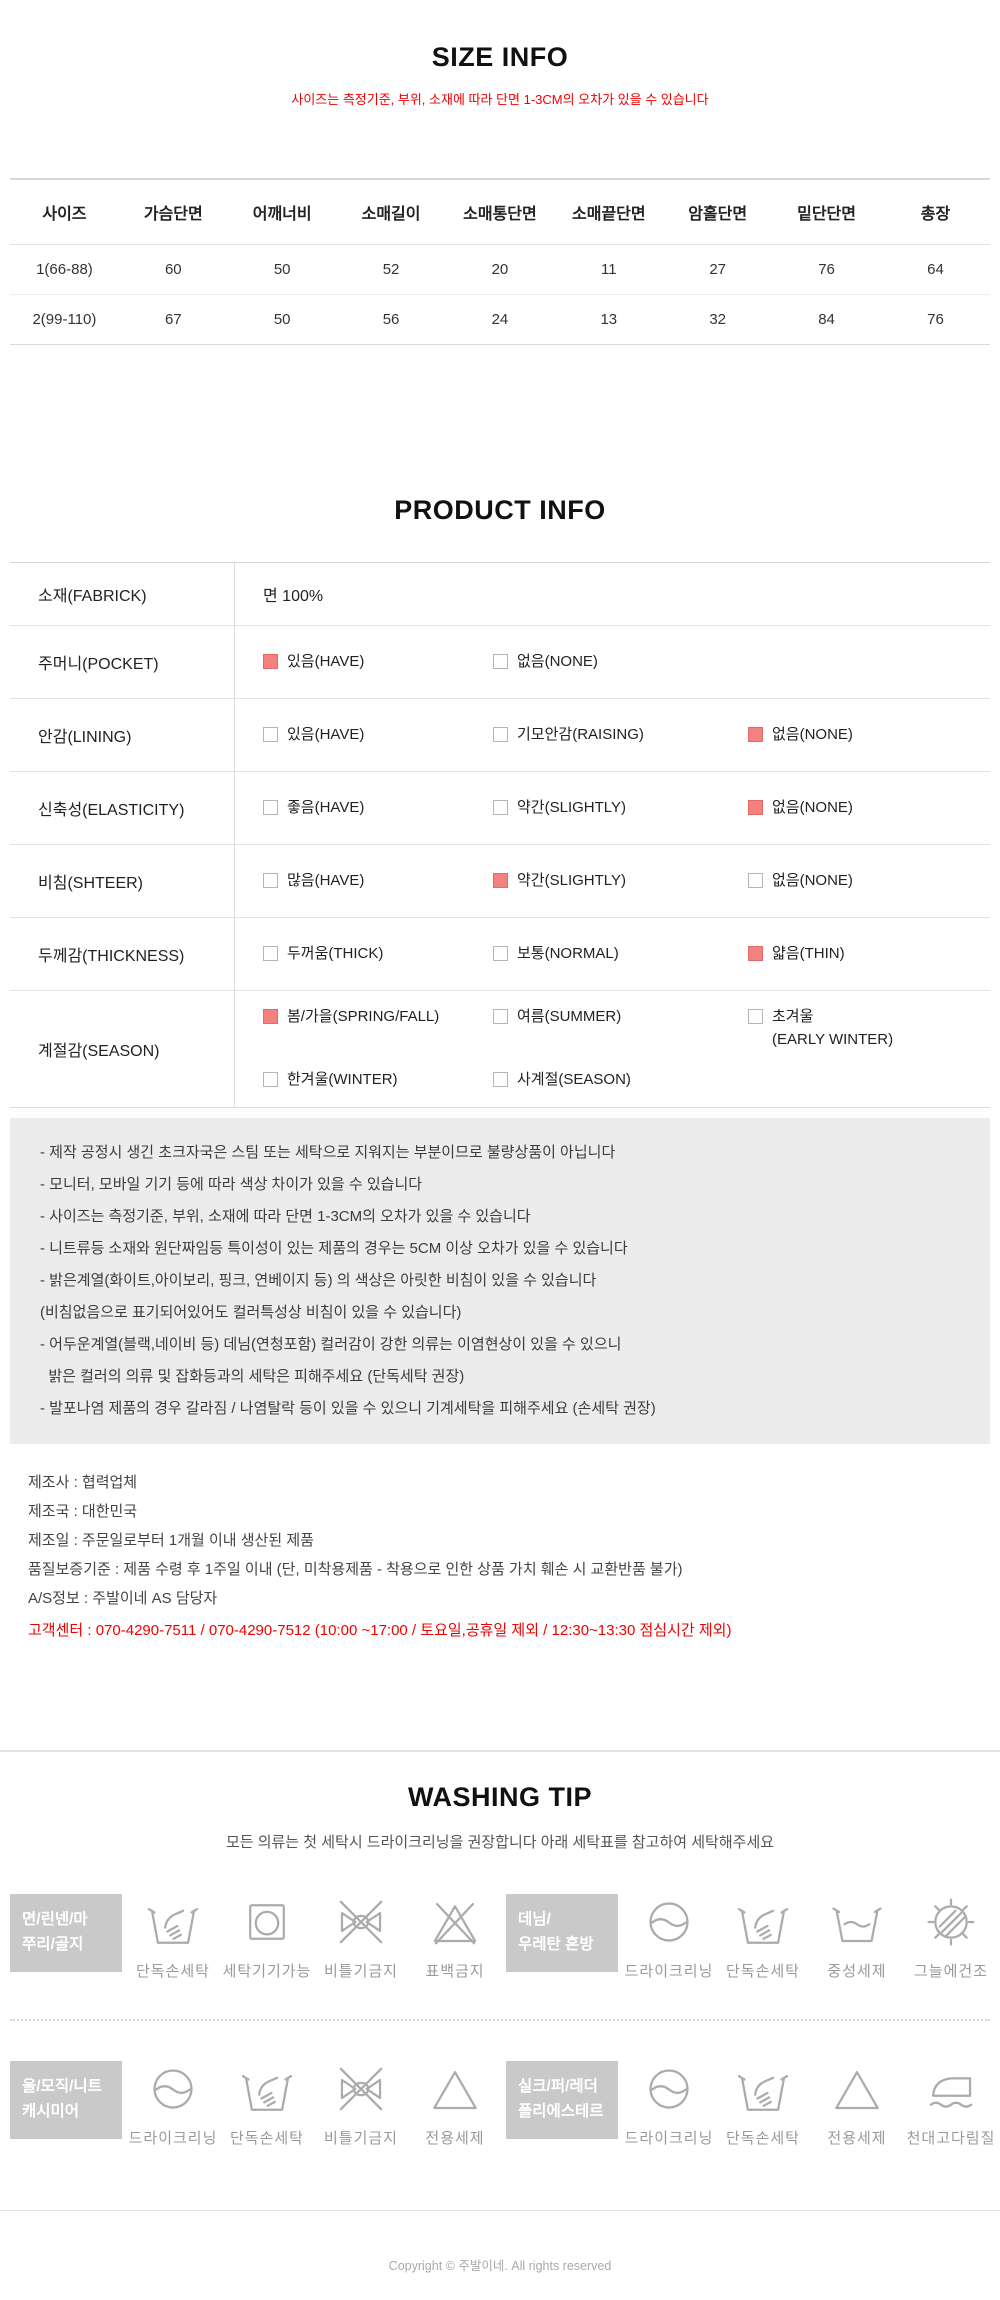 This screenshot has width=1000, height=2300. I want to click on size-column-header: 밑단단면, so click(826, 212).